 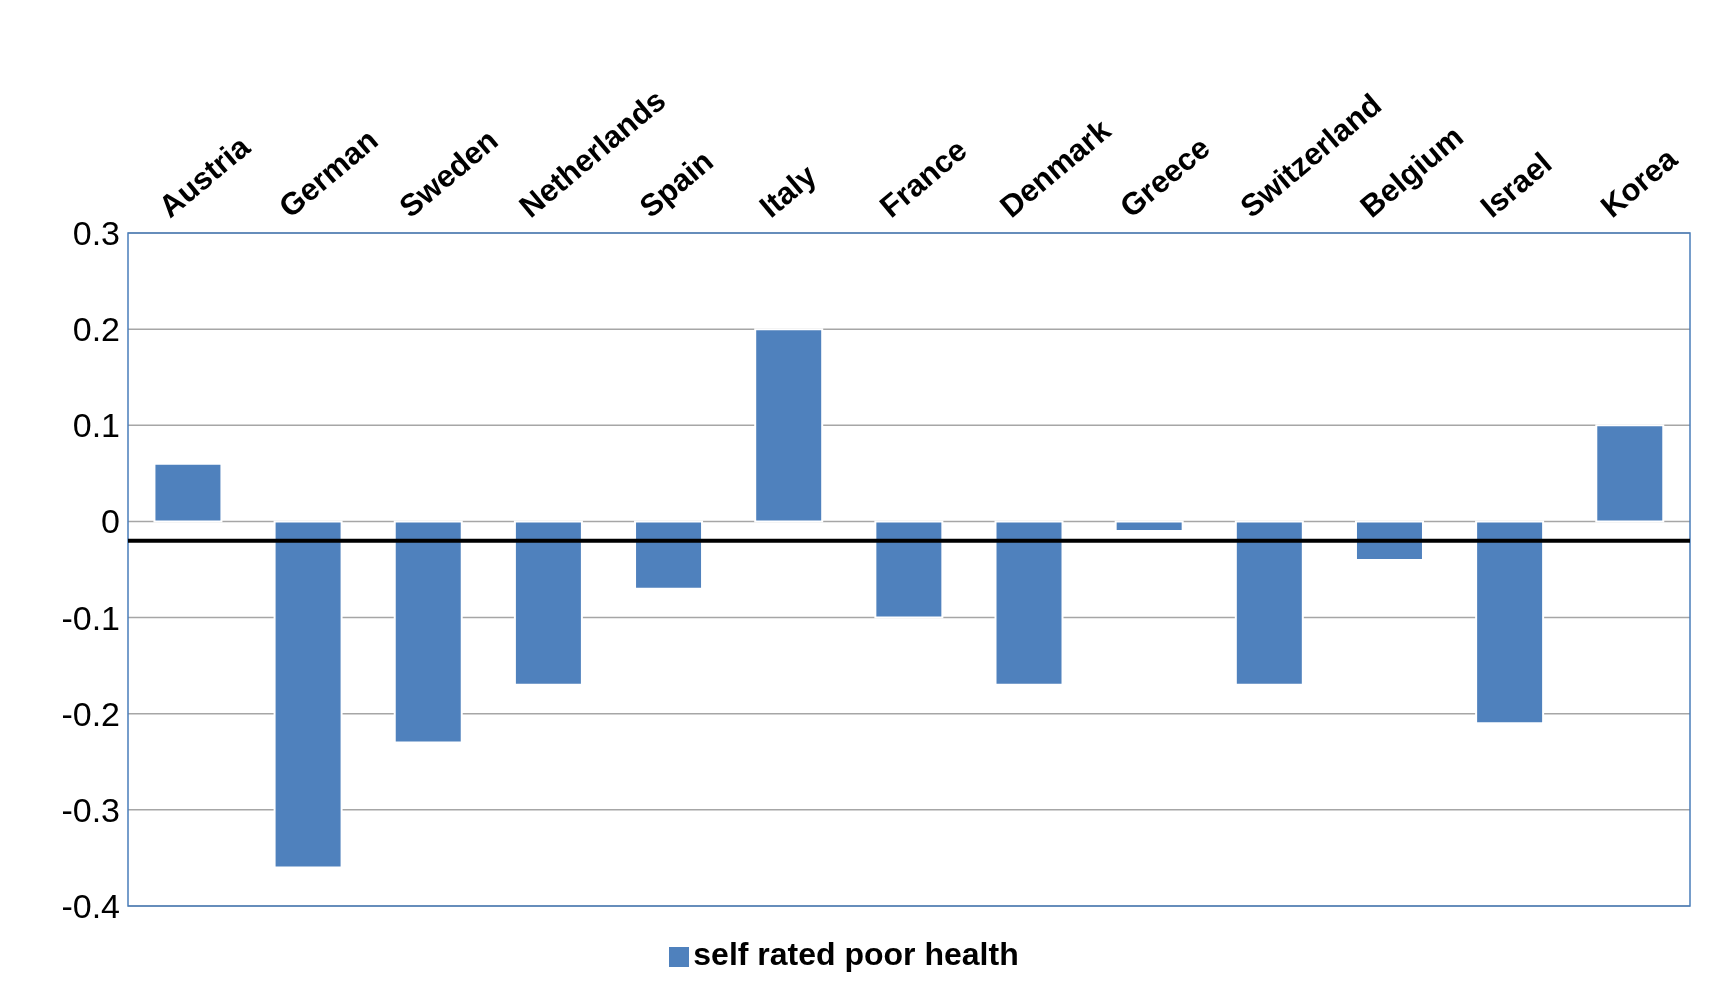 I want to click on legend-label: self rated poor health, so click(x=856, y=954).